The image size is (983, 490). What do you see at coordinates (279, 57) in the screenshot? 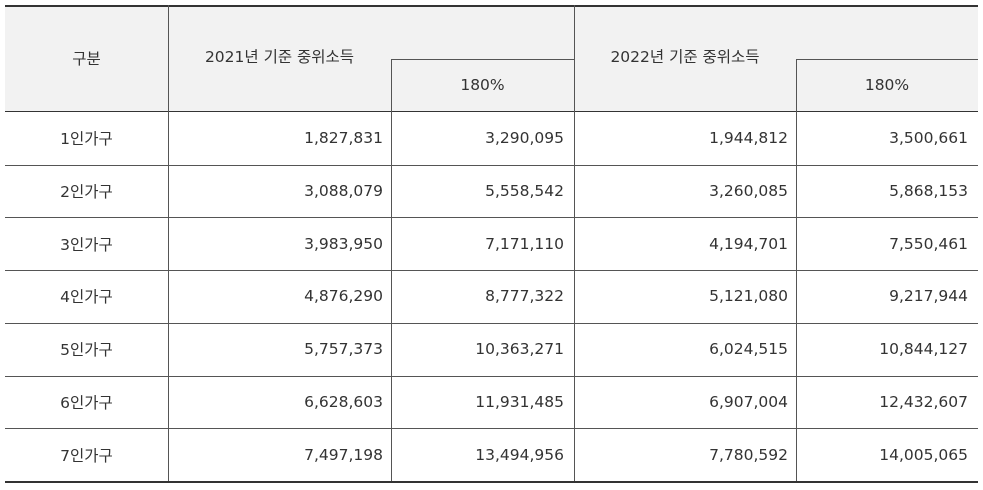
I see `header-group-2021: 2021년 기준 중위소득` at bounding box center [279, 57].